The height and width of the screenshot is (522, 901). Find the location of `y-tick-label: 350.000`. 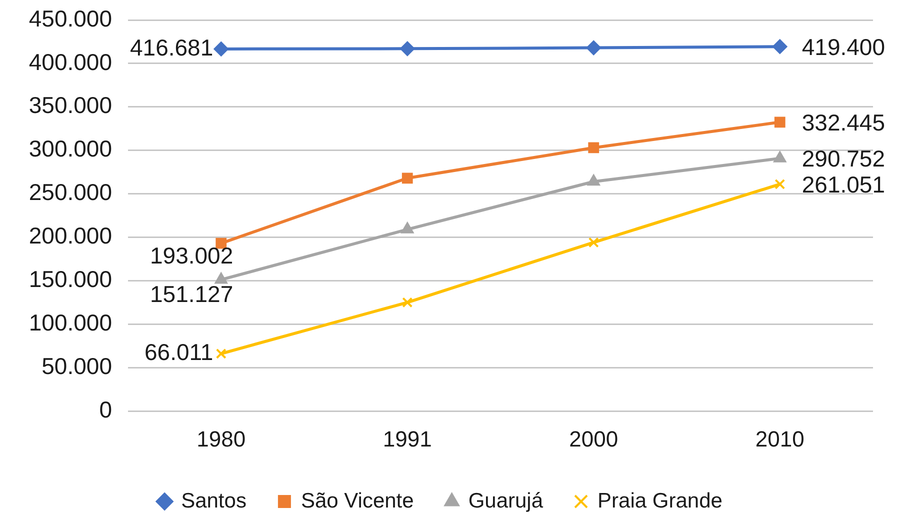

y-tick-label: 350.000 is located at coordinates (70, 105).